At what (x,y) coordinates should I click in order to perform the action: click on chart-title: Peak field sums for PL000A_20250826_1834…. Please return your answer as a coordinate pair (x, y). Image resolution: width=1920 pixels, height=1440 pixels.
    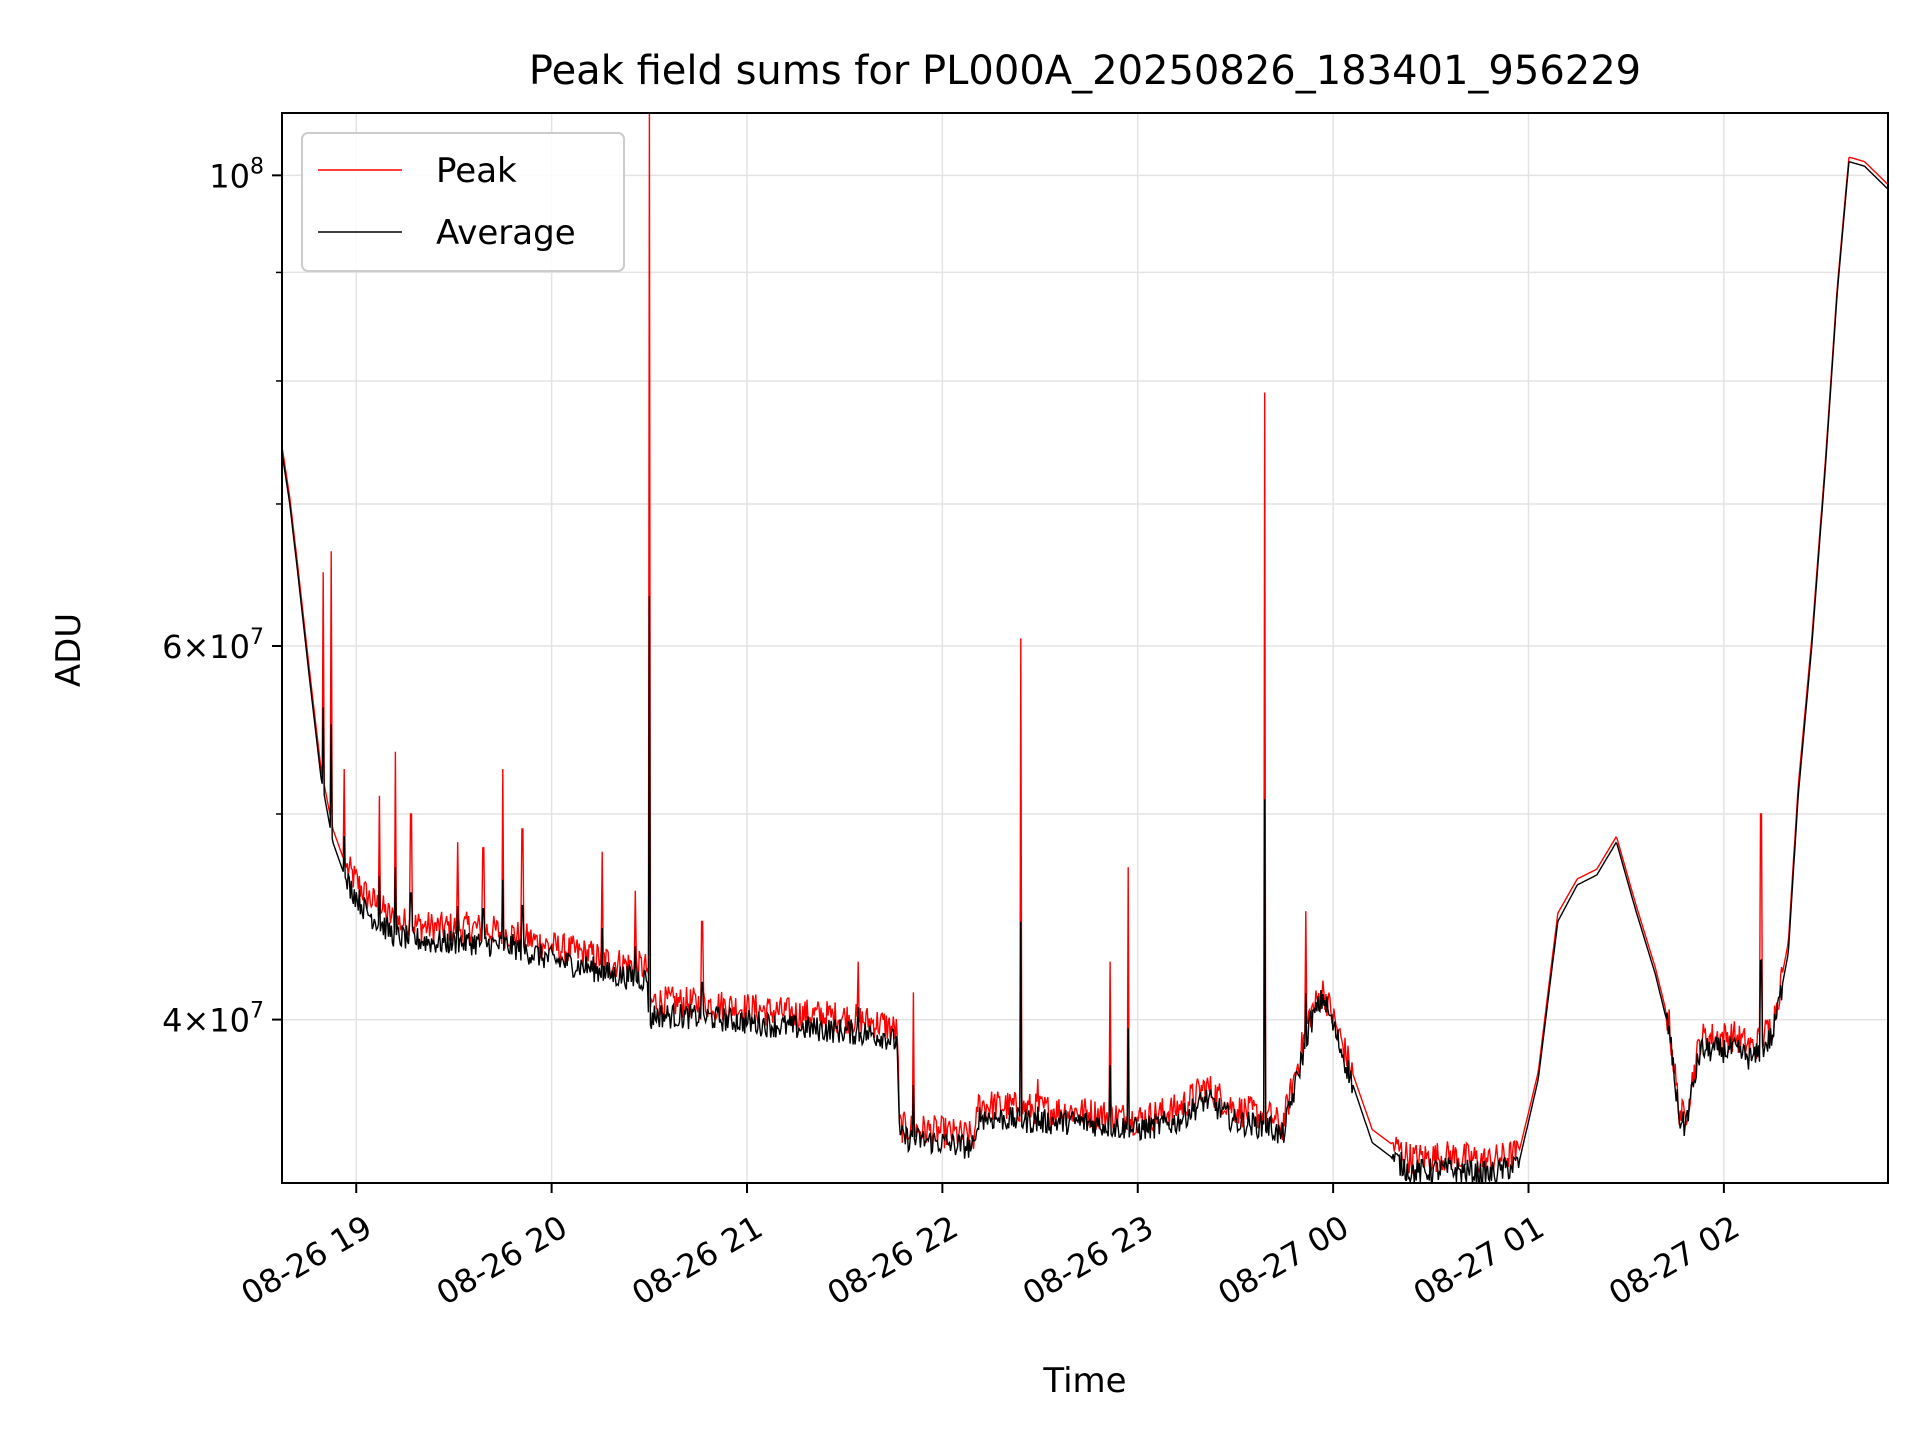
    Looking at the image, I should click on (1085, 71).